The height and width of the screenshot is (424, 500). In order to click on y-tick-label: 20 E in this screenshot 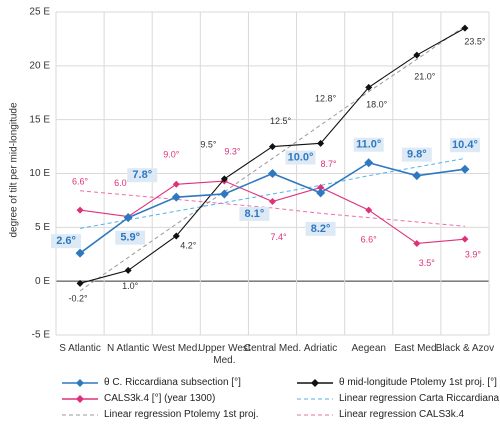, I will do `click(39, 65)`.